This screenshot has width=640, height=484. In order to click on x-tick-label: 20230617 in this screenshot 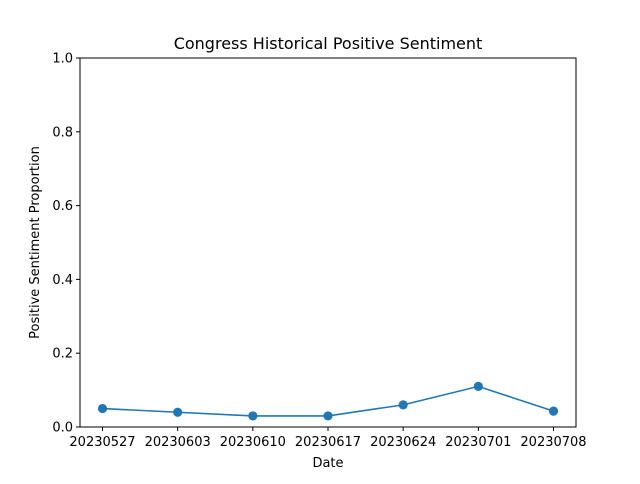, I will do `click(328, 442)`.